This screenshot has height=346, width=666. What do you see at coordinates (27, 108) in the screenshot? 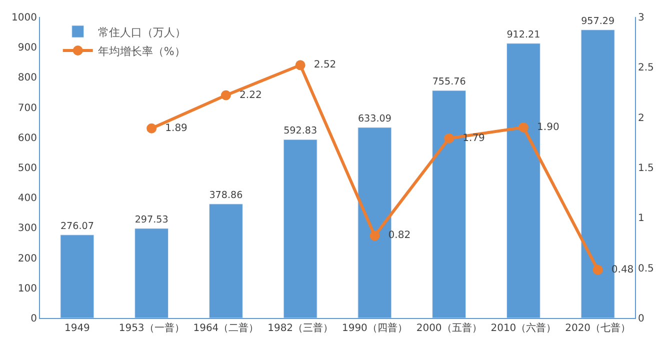
I see `y-tick-label: 700` at bounding box center [27, 108].